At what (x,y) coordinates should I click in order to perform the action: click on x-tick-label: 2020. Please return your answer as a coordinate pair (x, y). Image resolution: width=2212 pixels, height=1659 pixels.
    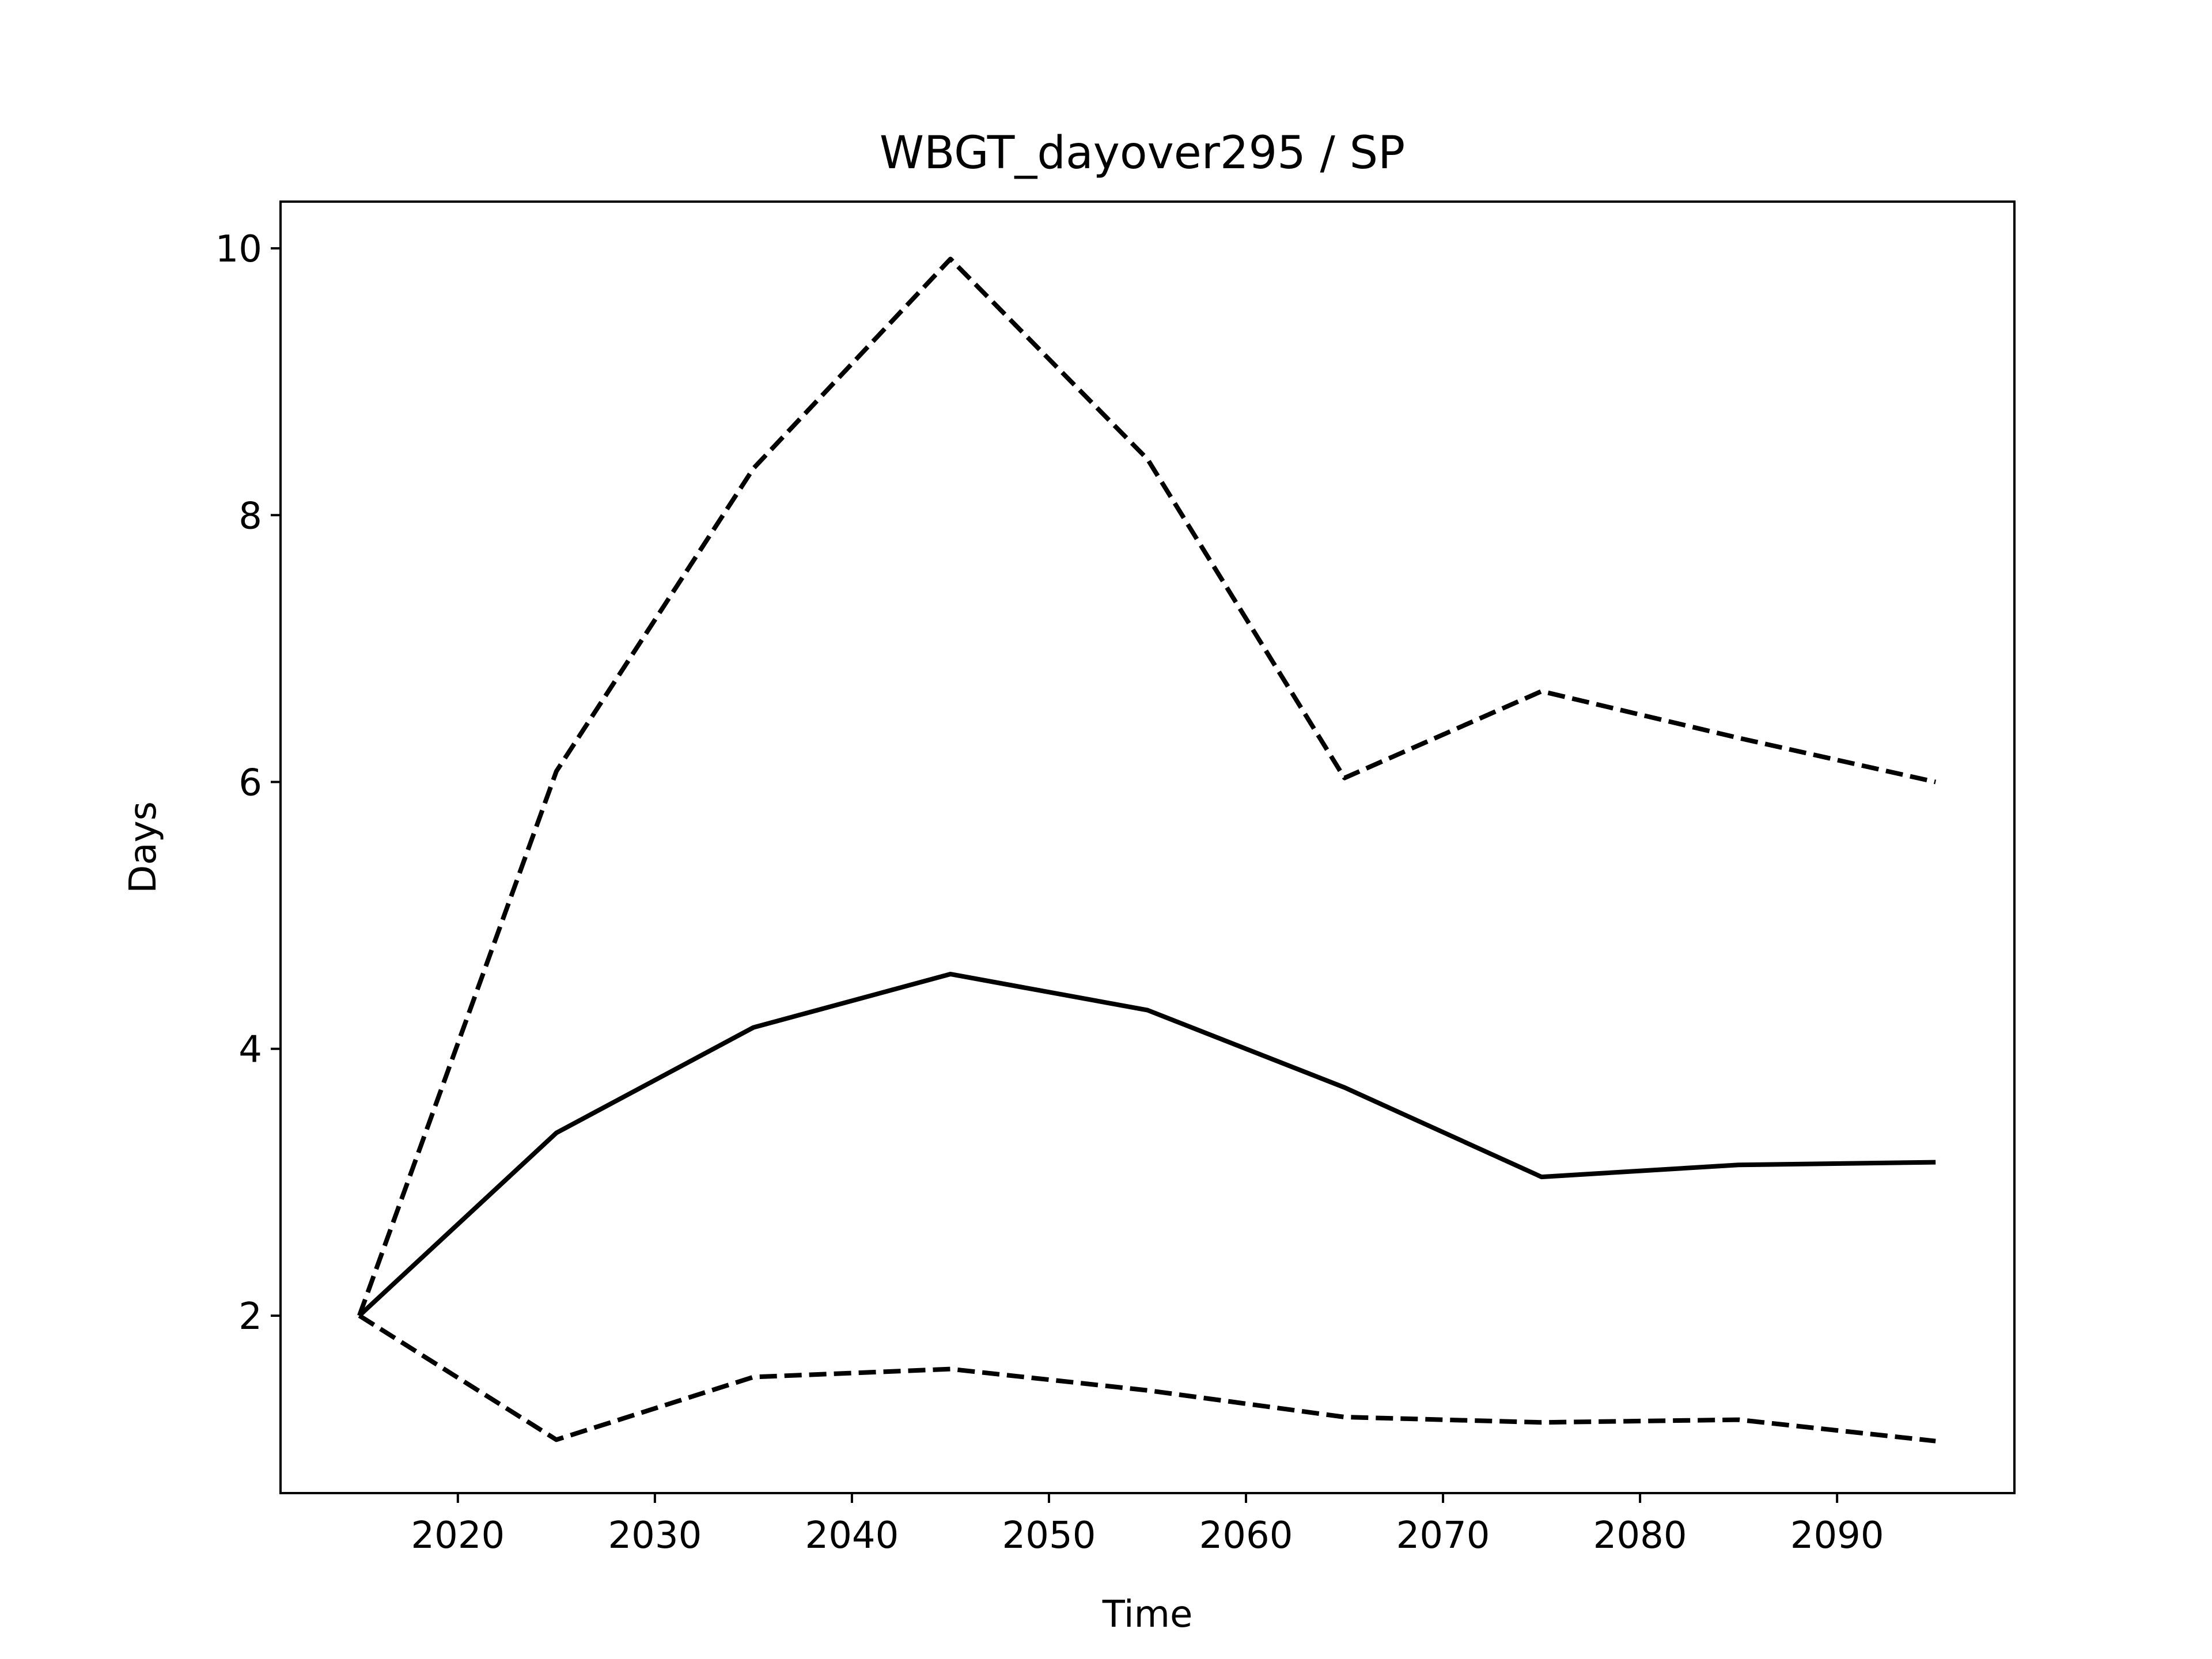
    Looking at the image, I should click on (458, 1535).